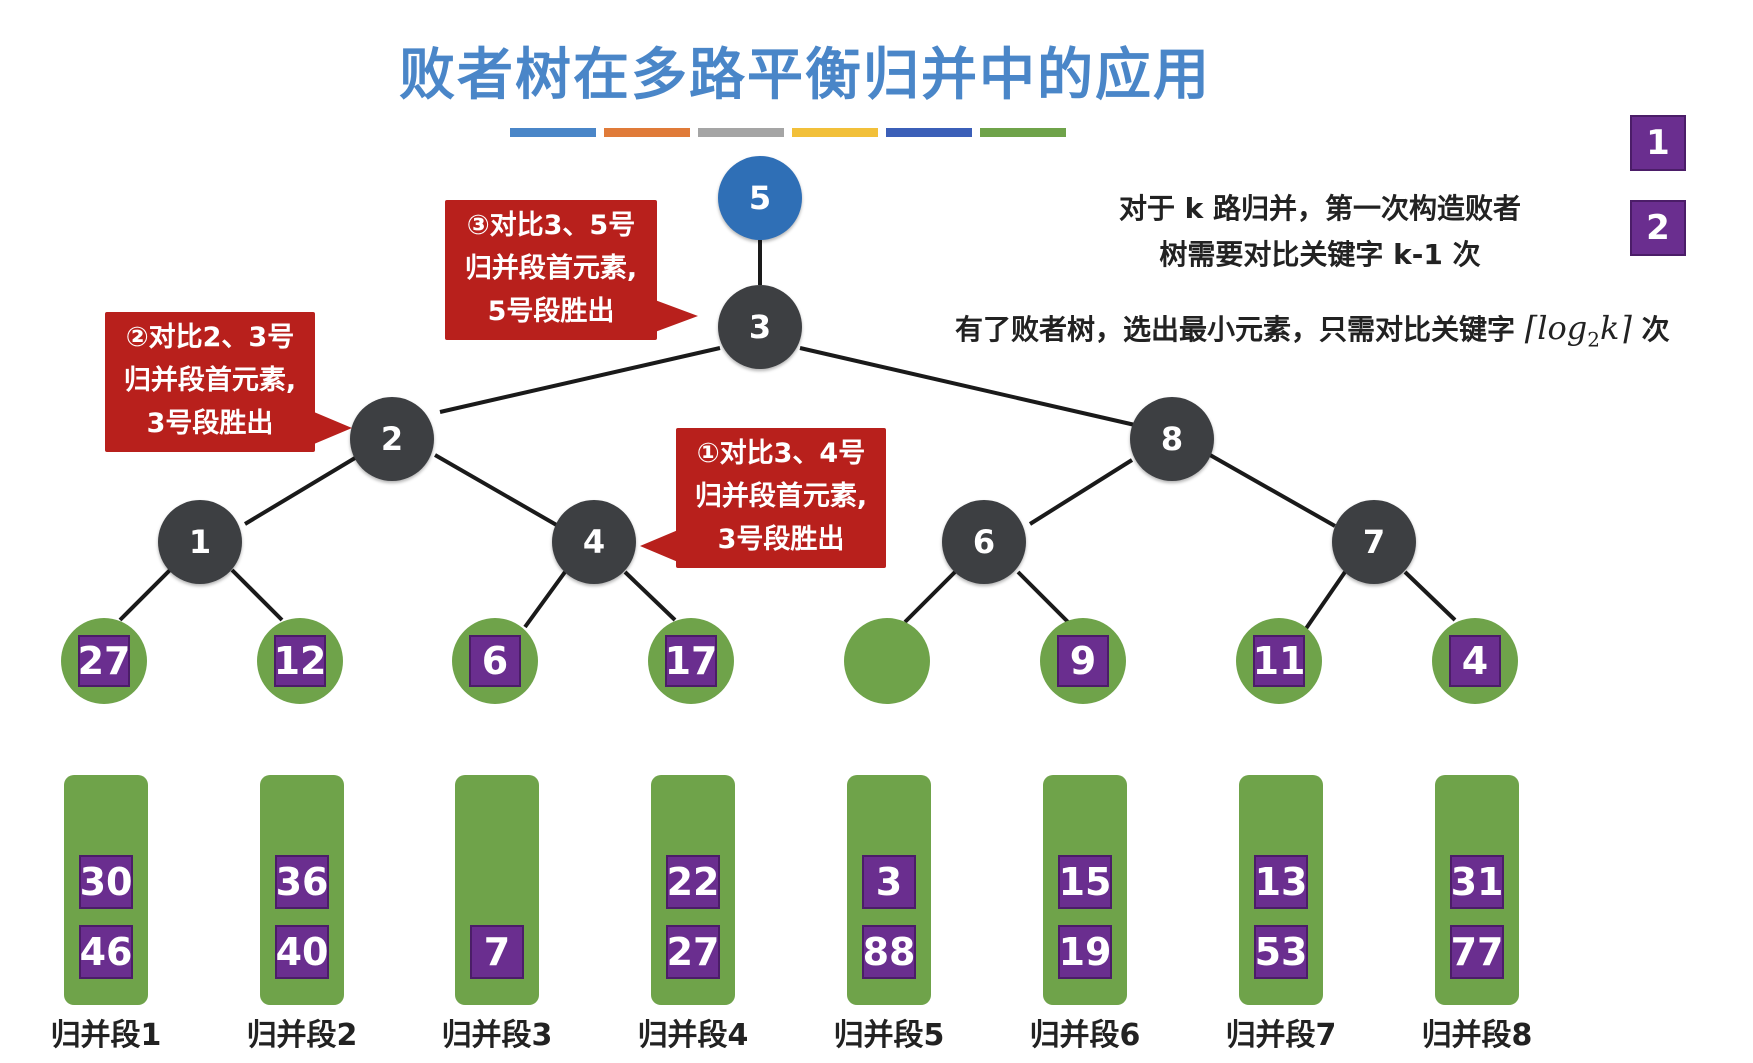 Image resolution: width=1753 pixels, height=1063 pixels. I want to click on note-select-cost: 有了败者树，选出最小元素，只需对比关键字 ⌈log2k⌉ 次, so click(1312, 333).